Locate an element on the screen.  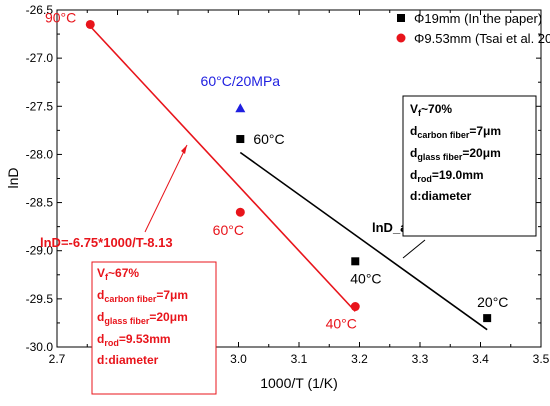
y-axis-title: lnD is located at coordinates (13, 177).